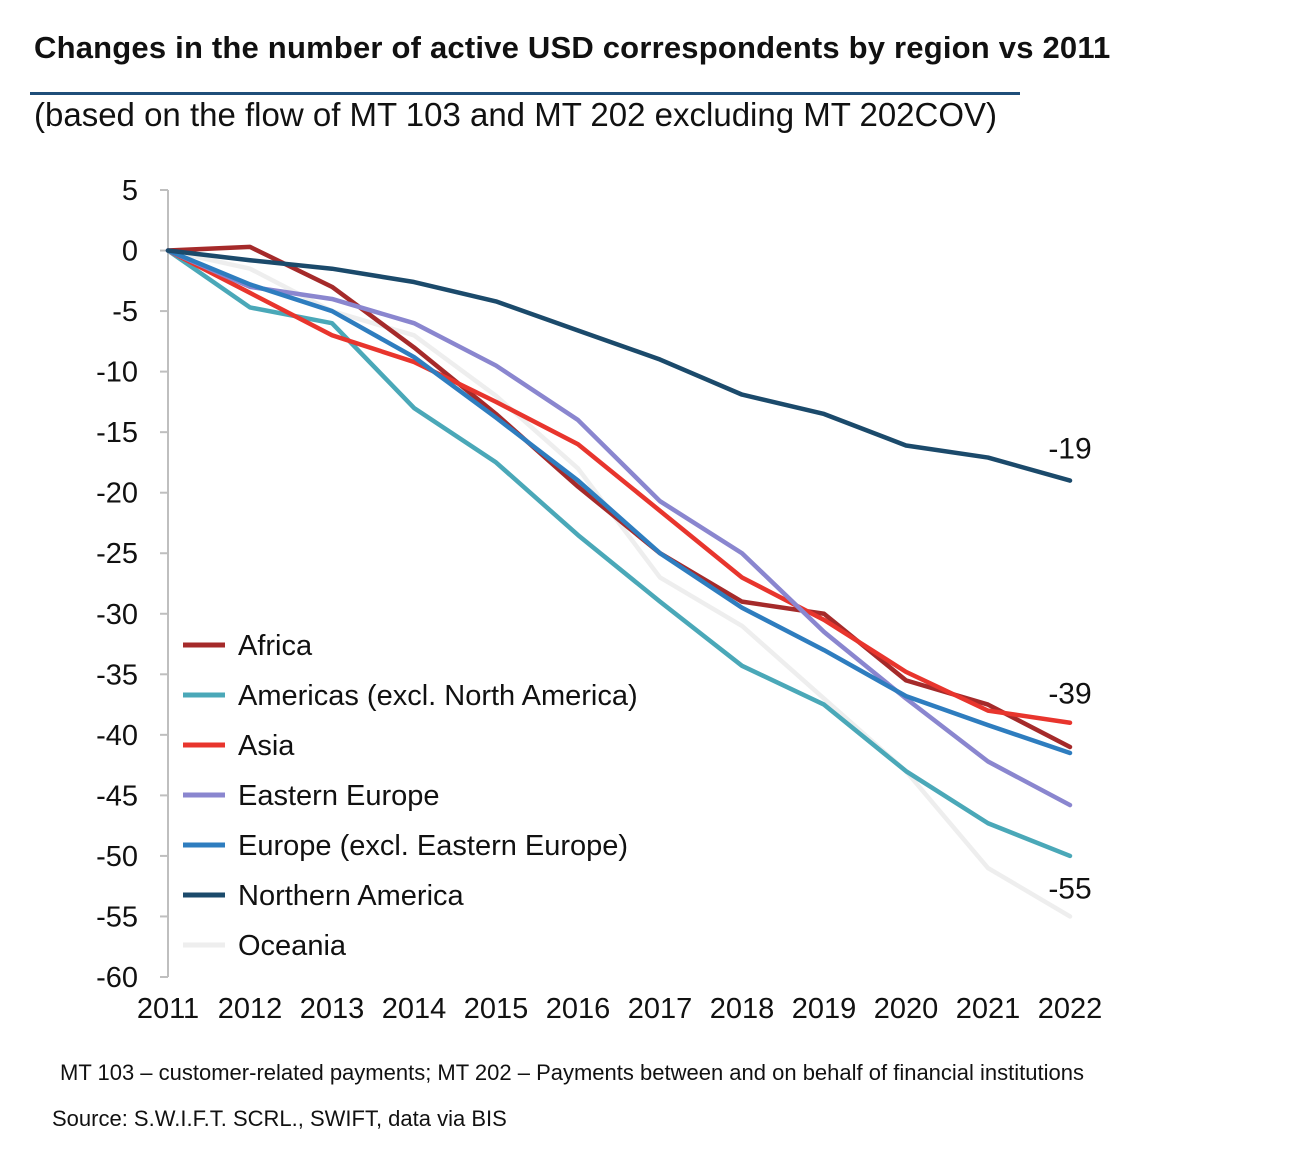 The height and width of the screenshot is (1164, 1298). I want to click on x-tick-label: 2014, so click(414, 1009).